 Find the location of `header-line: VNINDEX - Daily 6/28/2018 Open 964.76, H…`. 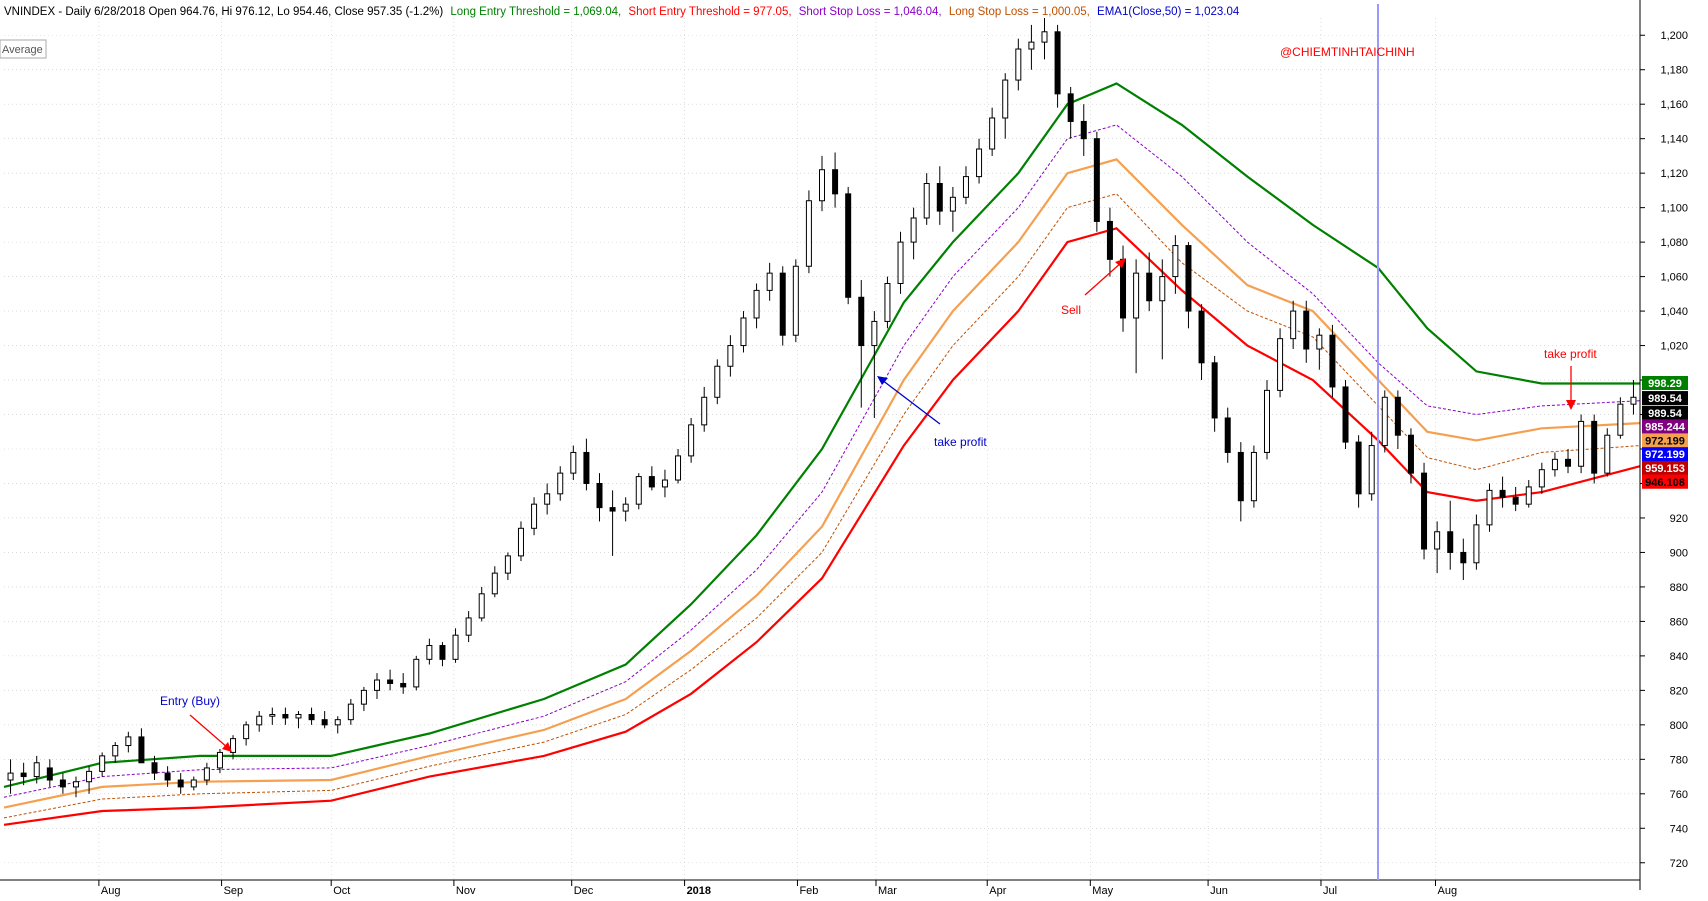

header-line: VNINDEX - Daily 6/28/2018 Open 964.76, H… is located at coordinates (622, 12).